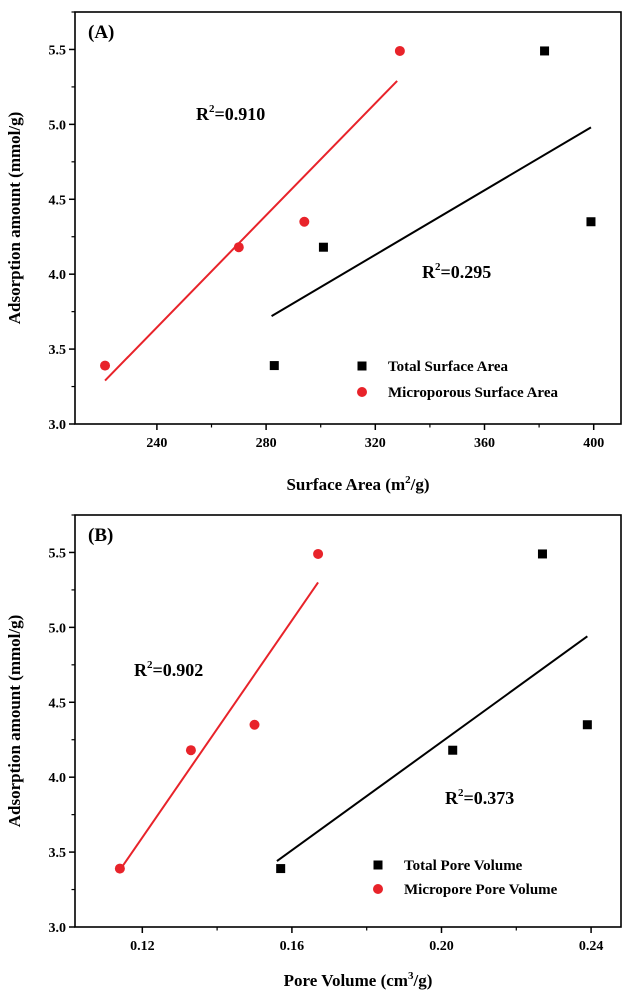 This screenshot has width=632, height=992. What do you see at coordinates (100, 535) in the screenshot?
I see `panel-label: (B)` at bounding box center [100, 535].